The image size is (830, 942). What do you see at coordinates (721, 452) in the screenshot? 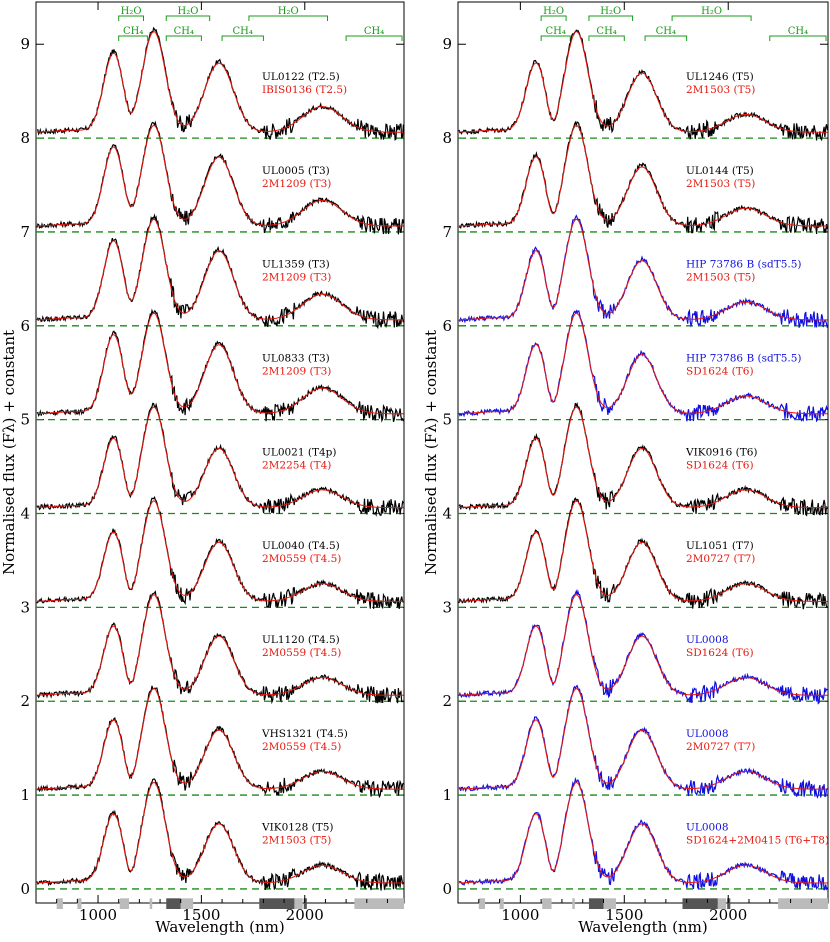
I see `target-name-label: VIK0916 (T6)` at bounding box center [721, 452].